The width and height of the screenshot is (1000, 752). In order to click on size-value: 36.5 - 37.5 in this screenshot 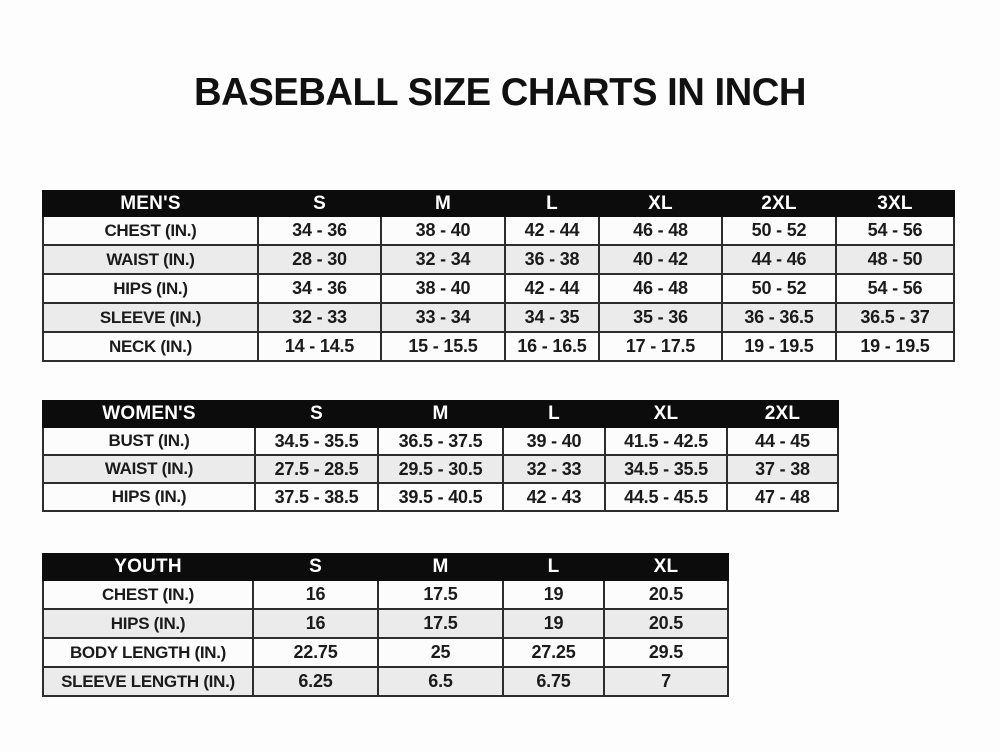, I will do `click(440, 441)`.